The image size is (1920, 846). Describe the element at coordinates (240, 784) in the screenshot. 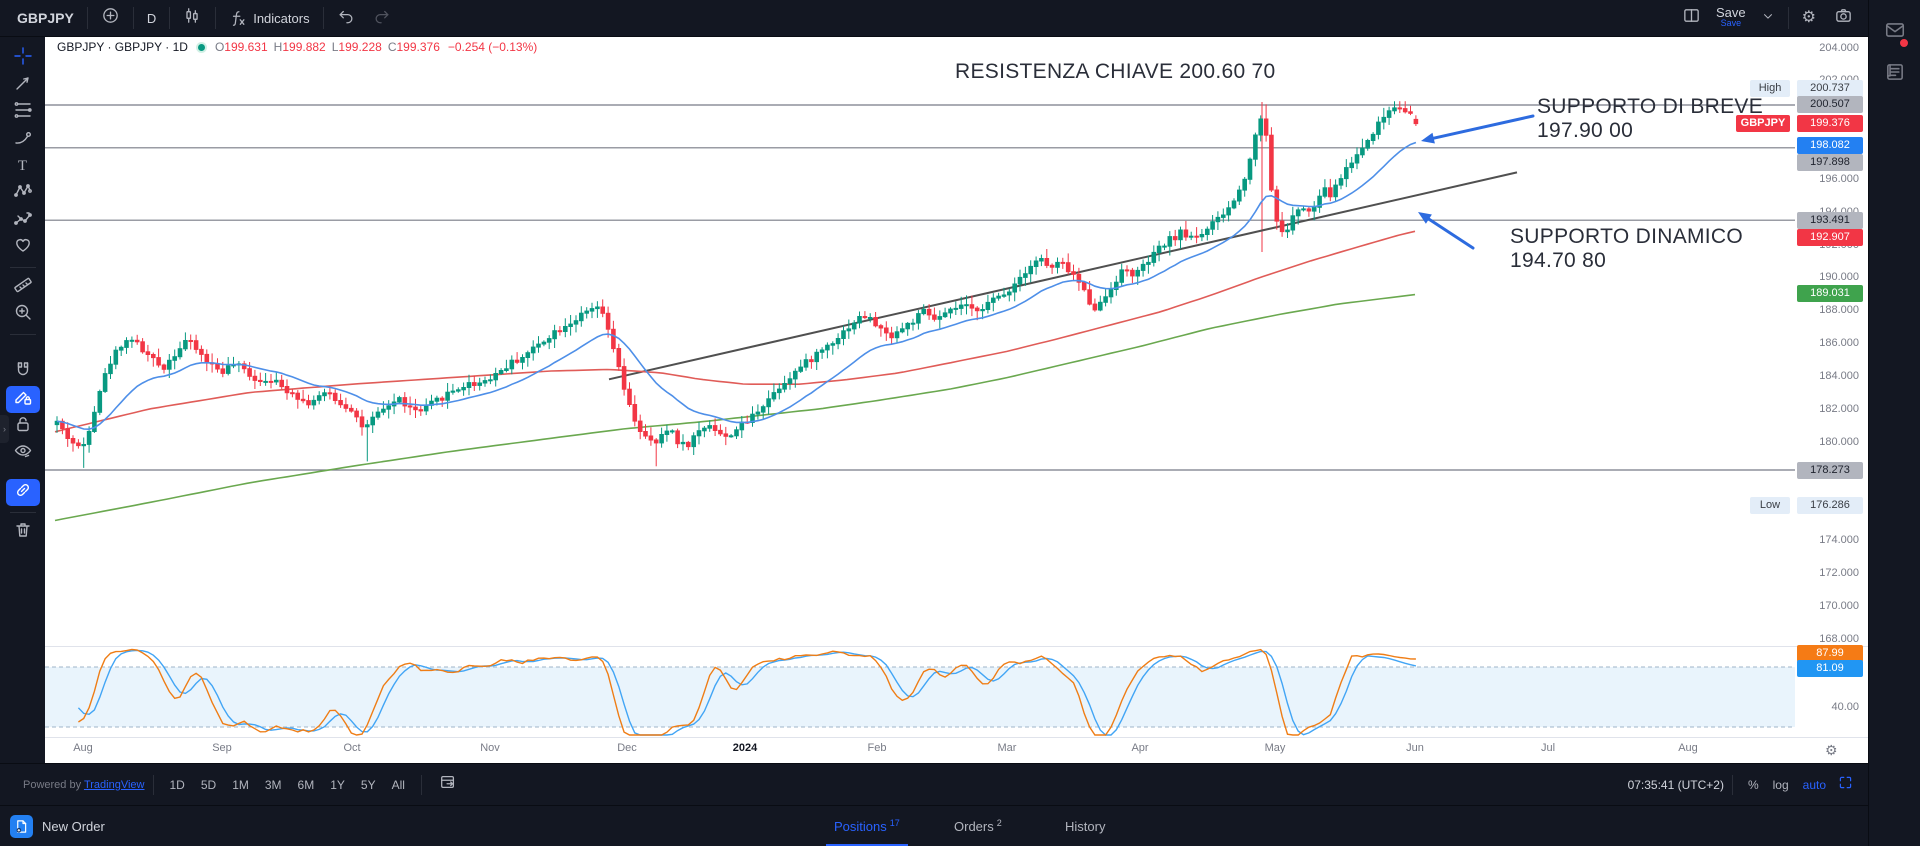

I see `range-button-1m: 1M` at that location.